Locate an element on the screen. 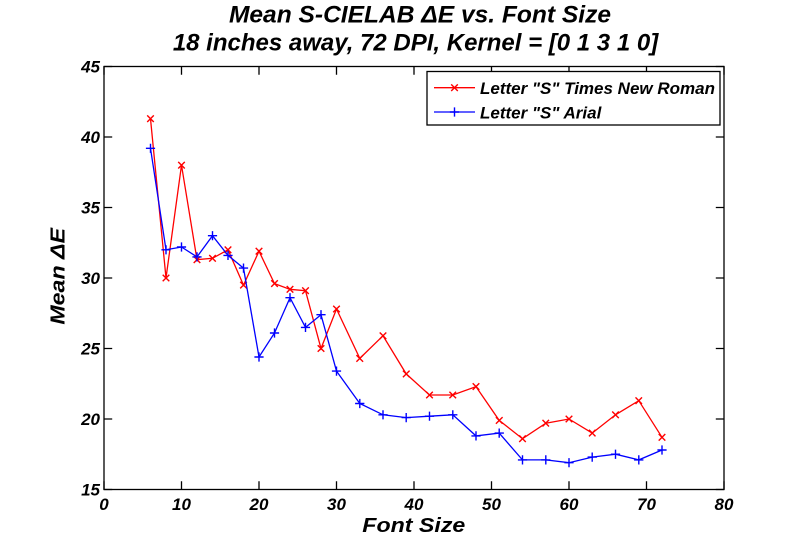  svg-text: 60 is located at coordinates (569, 504).